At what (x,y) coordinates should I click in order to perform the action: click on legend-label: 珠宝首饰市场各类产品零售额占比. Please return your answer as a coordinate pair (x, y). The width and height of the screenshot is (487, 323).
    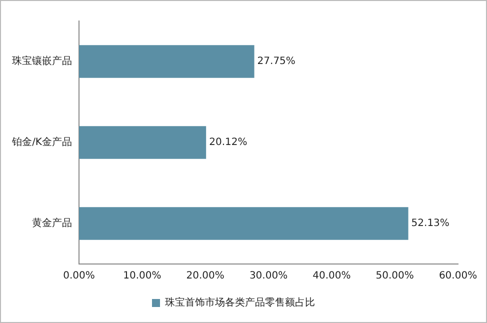
    Looking at the image, I should click on (240, 302).